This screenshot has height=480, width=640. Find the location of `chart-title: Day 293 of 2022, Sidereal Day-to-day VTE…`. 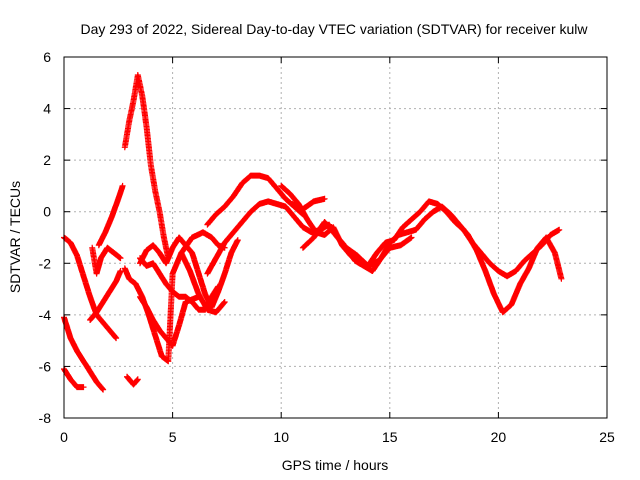

chart-title: Day 293 of 2022, Sidereal Day-to-day VTE… is located at coordinates (334, 29).